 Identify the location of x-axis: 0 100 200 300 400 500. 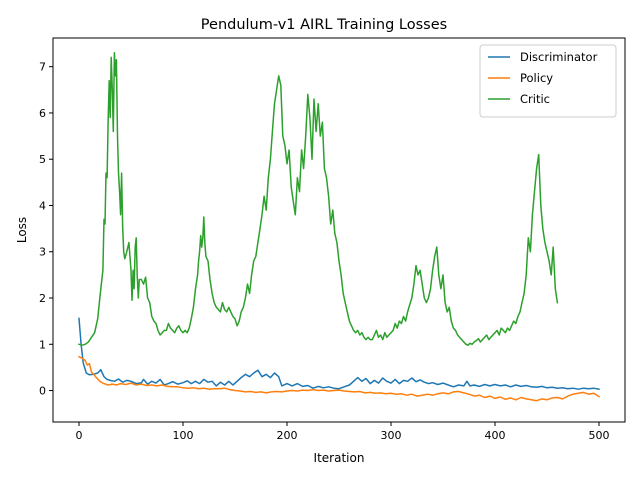
(343, 432).